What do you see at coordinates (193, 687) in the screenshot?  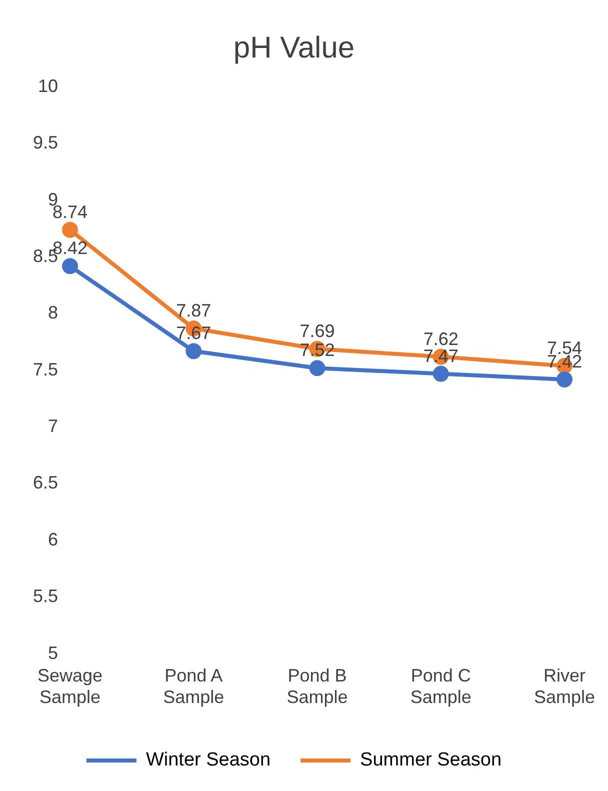 I see `x-tick-label: Pond A Sample` at bounding box center [193, 687].